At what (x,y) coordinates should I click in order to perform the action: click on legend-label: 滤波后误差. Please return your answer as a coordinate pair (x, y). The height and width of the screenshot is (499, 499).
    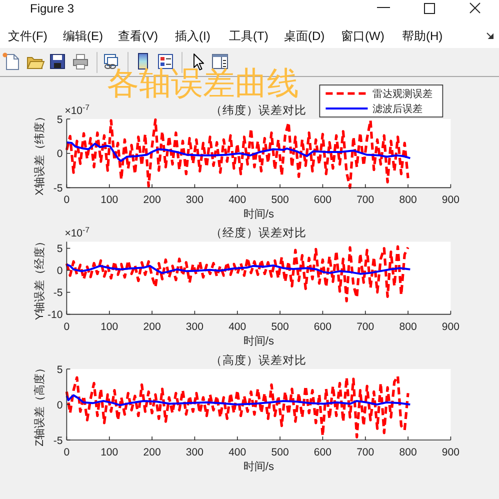
    Looking at the image, I should click on (397, 109).